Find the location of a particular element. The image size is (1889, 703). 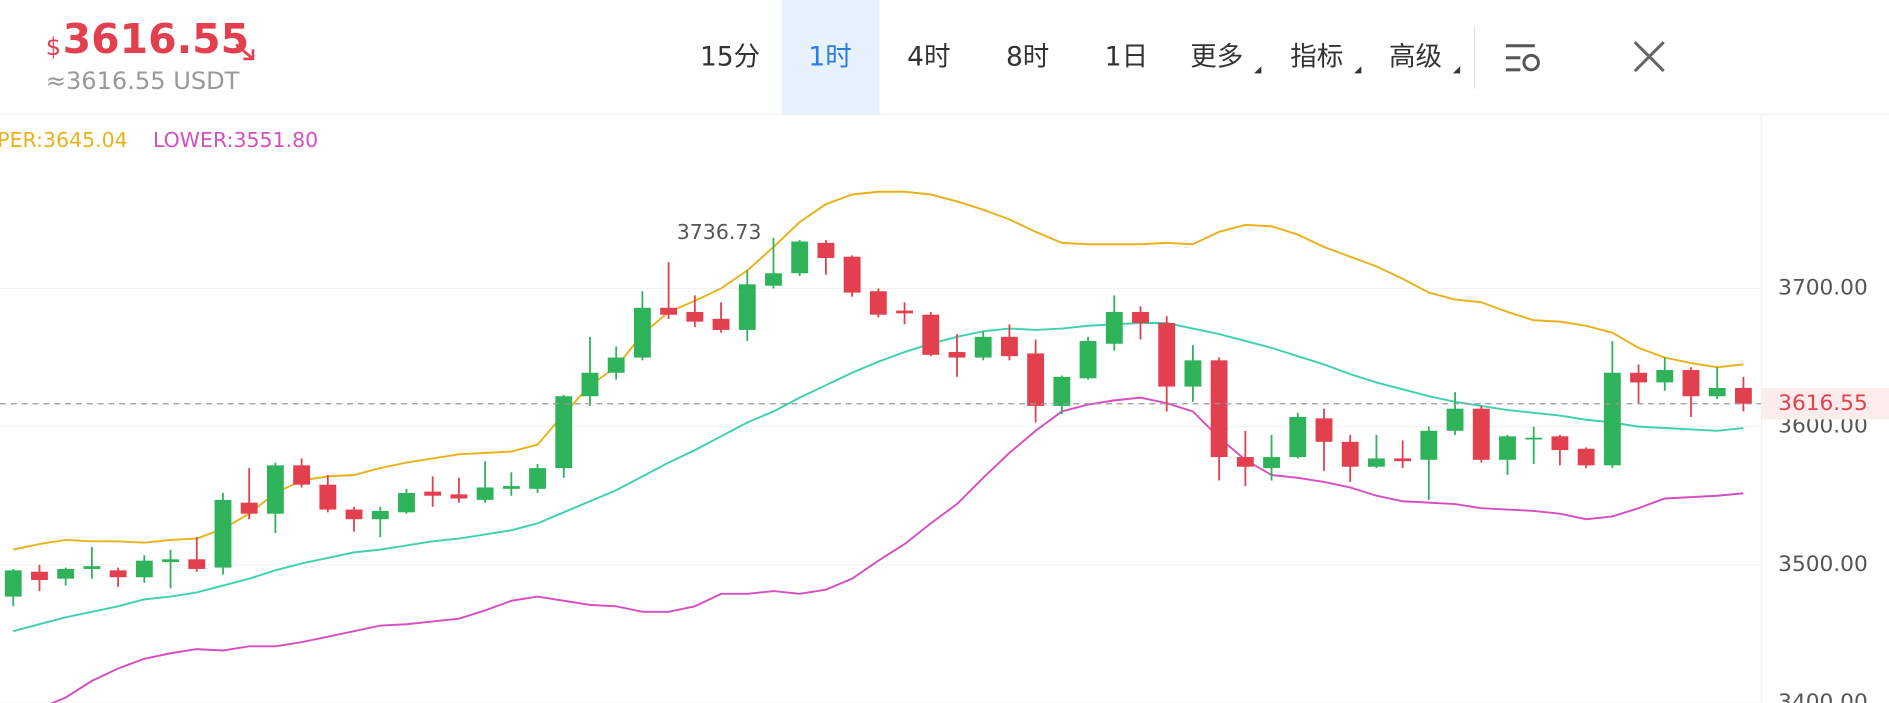

active-tab-bg is located at coordinates (830, 57).